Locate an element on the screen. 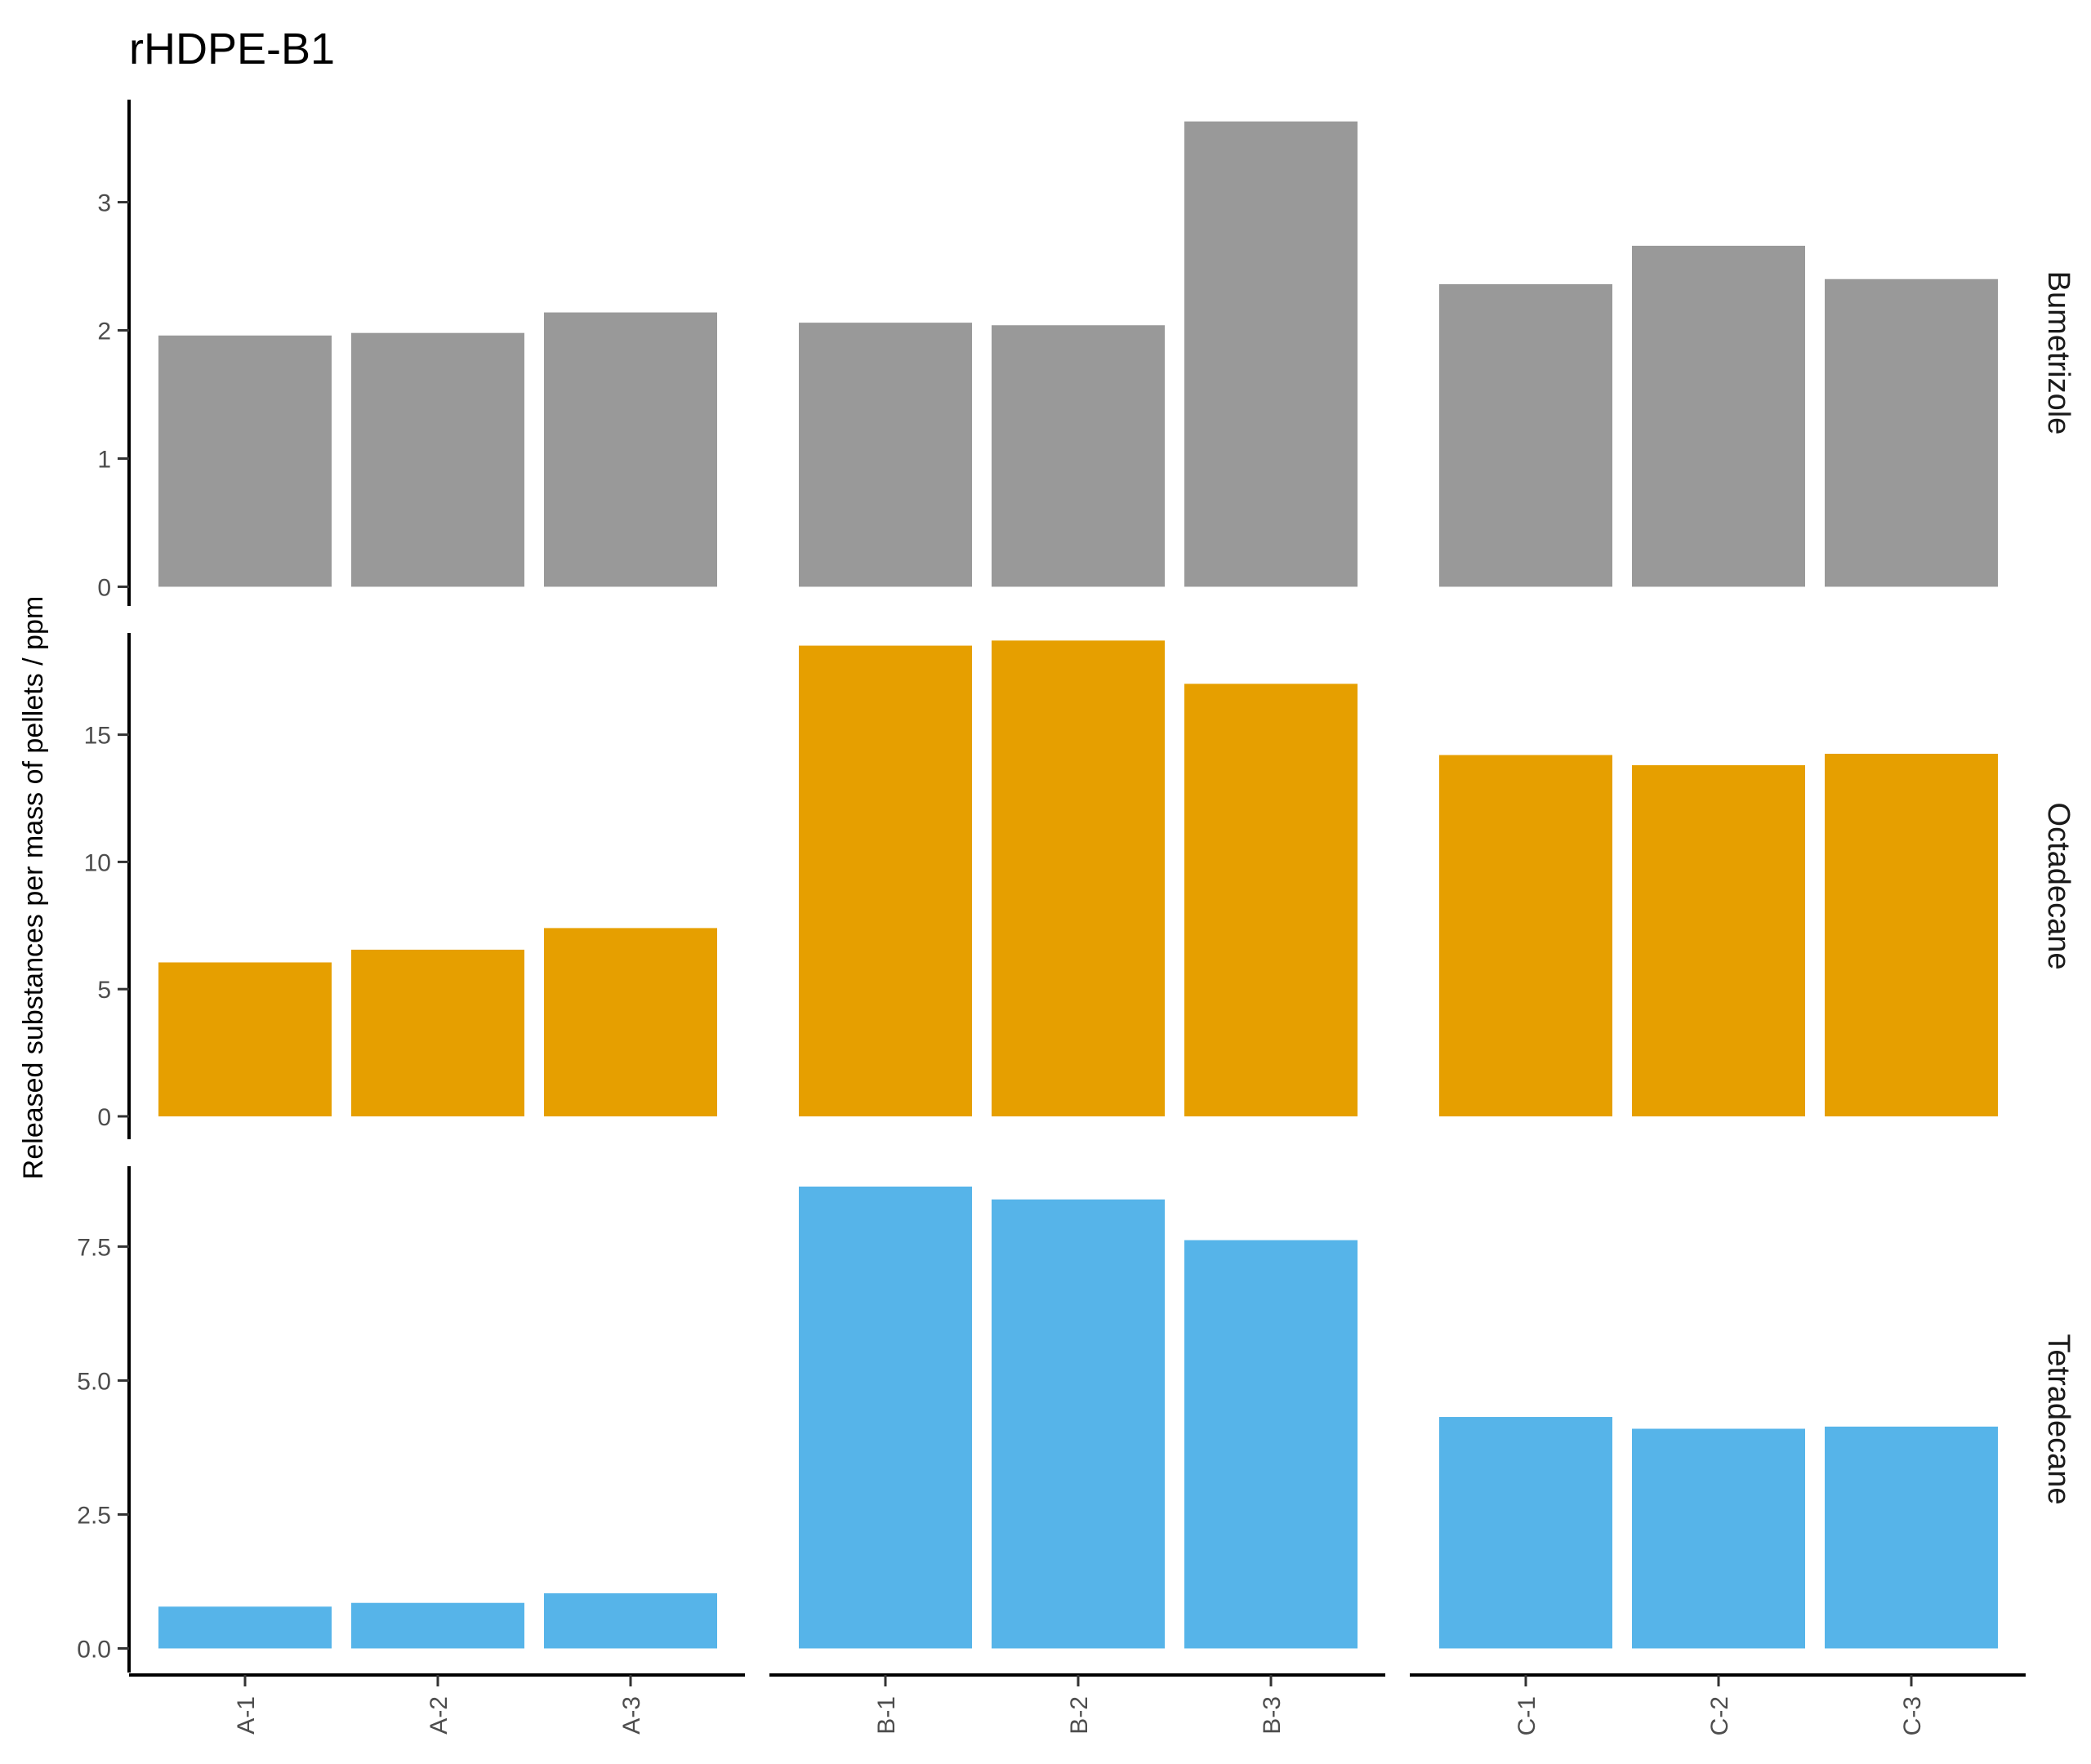 The height and width of the screenshot is (1764, 2091). y-tick-label-bumetrizole: 0 is located at coordinates (104, 587).